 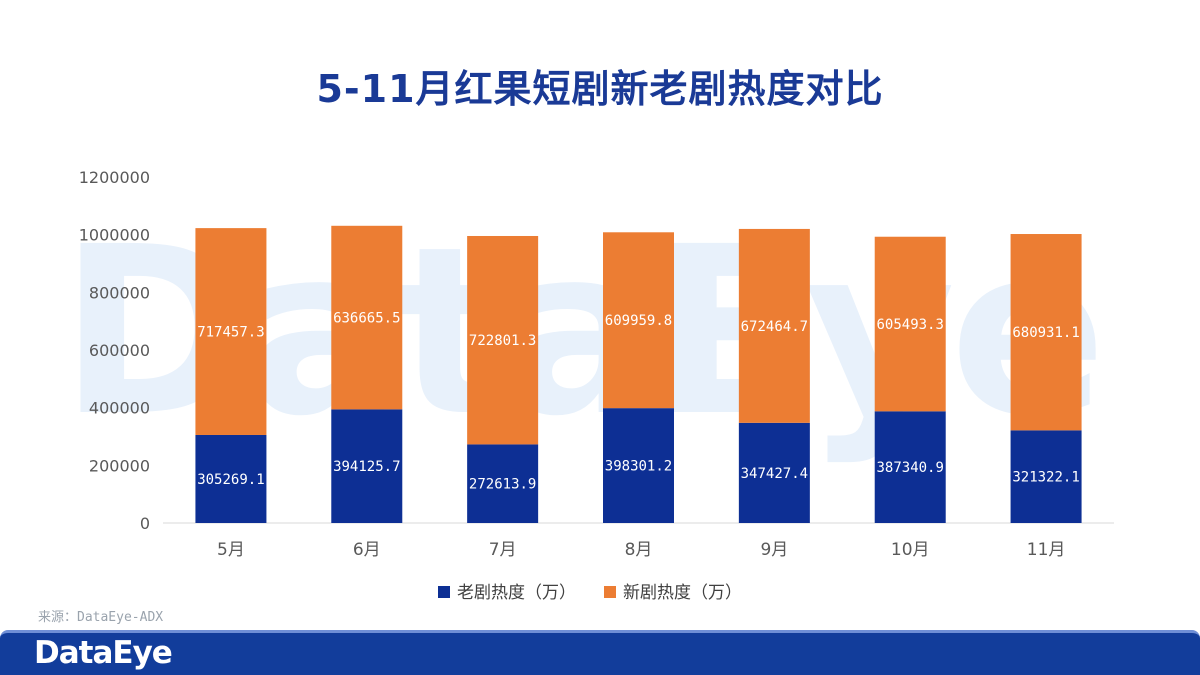 I want to click on data-label-new: 636665.5, so click(x=366, y=319).